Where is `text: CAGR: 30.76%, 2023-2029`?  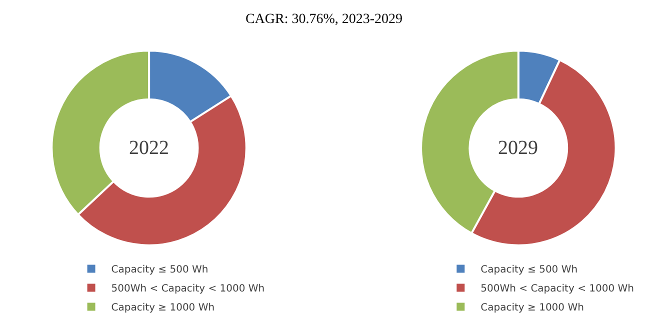 text: CAGR: 30.76%, 2023-2029 is located at coordinates (324, 19).